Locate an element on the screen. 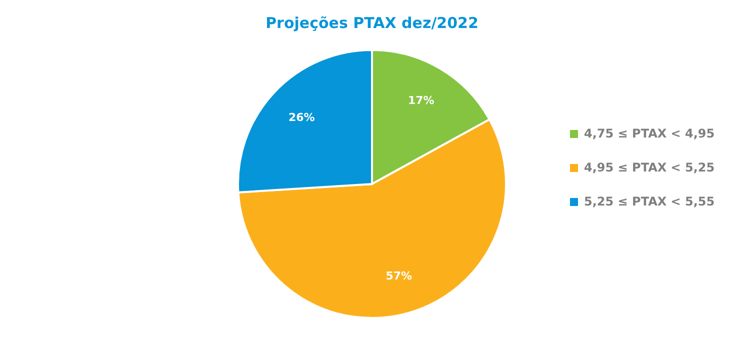  data-label: 26% is located at coordinates (301, 117).